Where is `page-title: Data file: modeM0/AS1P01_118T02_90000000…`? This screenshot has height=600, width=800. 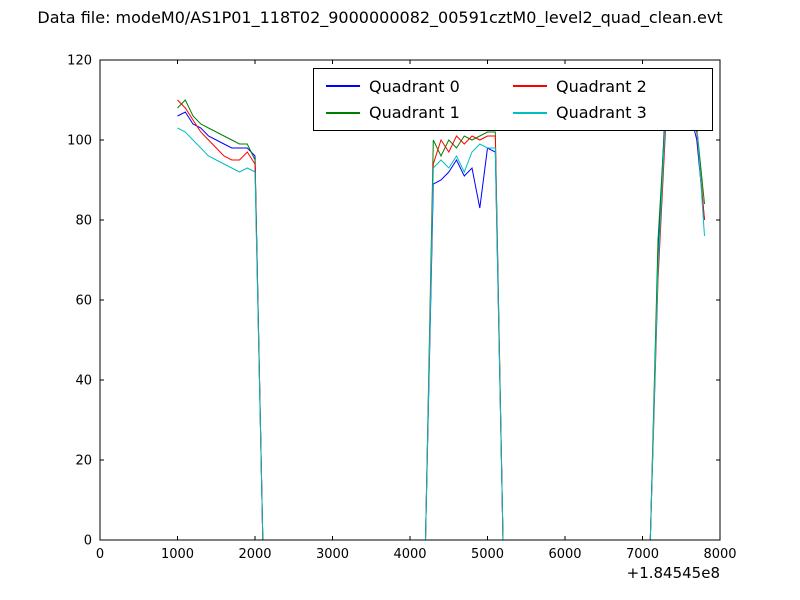 page-title: Data file: modeM0/AS1P01_118T02_90000000… is located at coordinates (380, 17).